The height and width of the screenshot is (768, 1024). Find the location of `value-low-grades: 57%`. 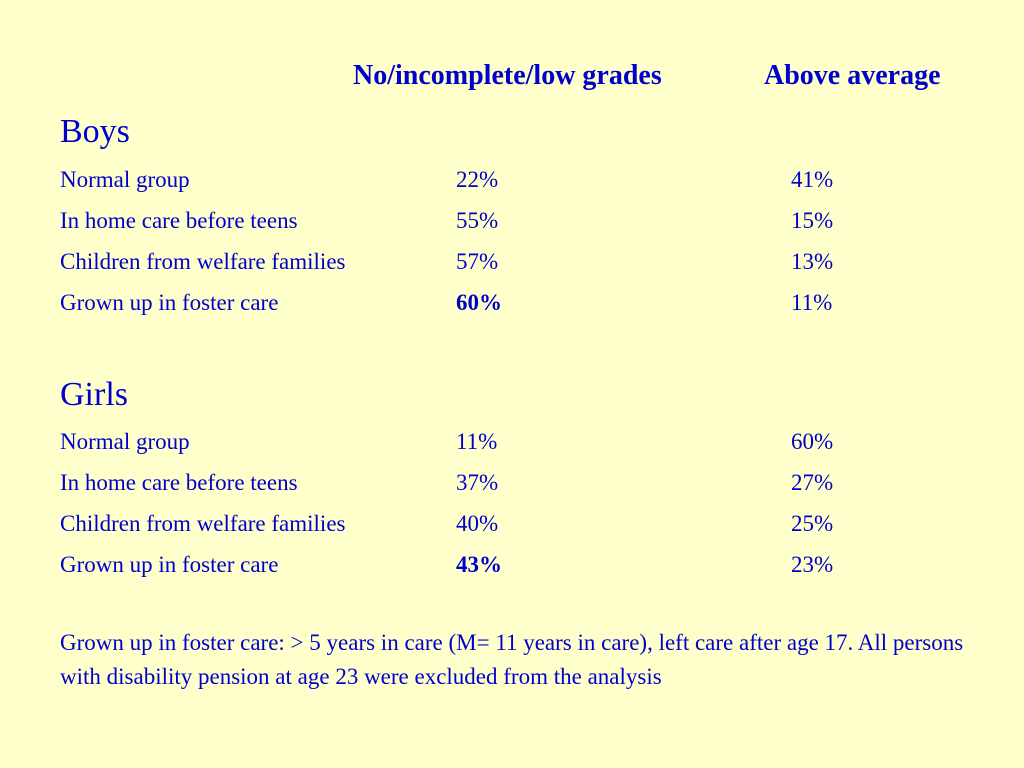

value-low-grades: 57% is located at coordinates (477, 261).